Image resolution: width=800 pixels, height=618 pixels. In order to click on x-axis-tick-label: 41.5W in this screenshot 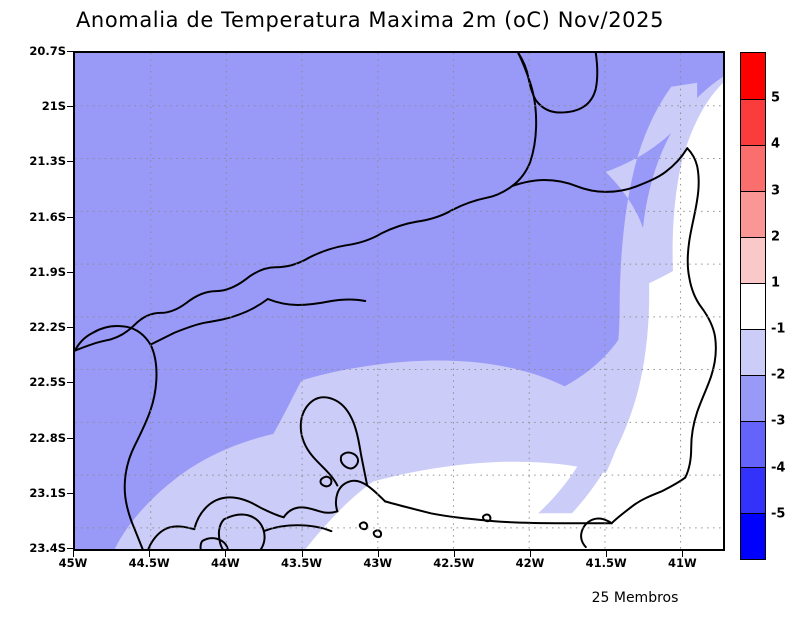, I will do `click(606, 563)`.